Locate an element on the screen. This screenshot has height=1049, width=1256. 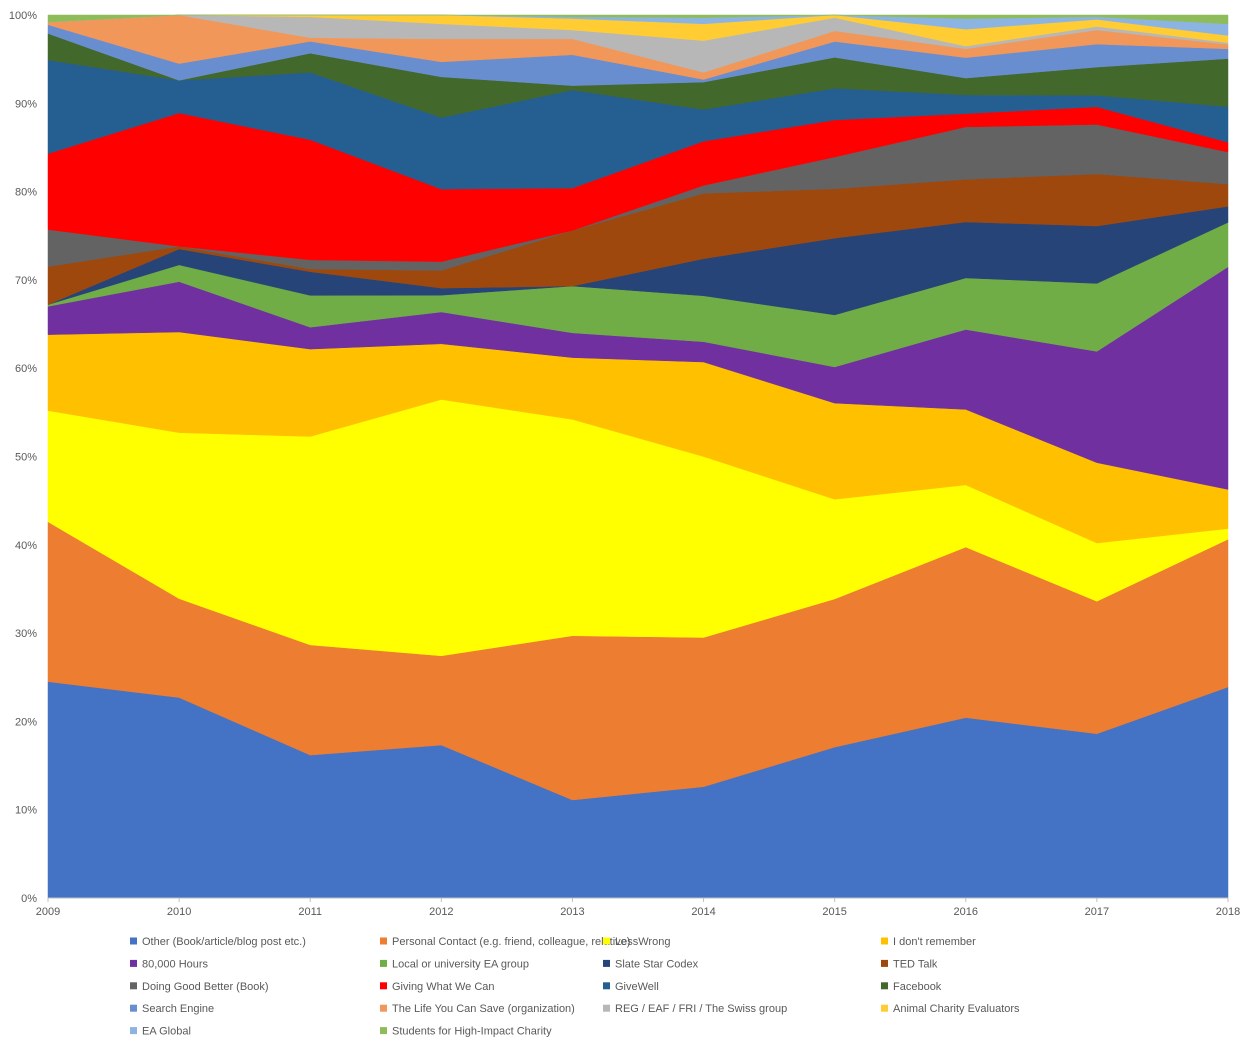
x-tick-label: 2016 is located at coordinates (966, 912).